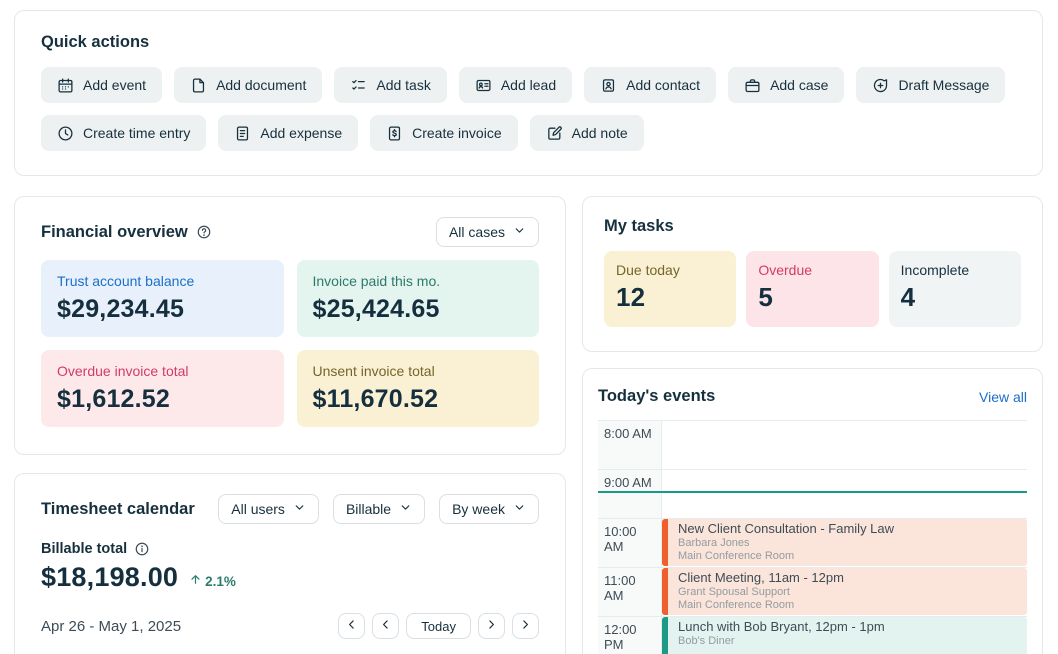 This screenshot has width=1058, height=654. What do you see at coordinates (204, 232) in the screenshot?
I see `help-circle-icon` at bounding box center [204, 232].